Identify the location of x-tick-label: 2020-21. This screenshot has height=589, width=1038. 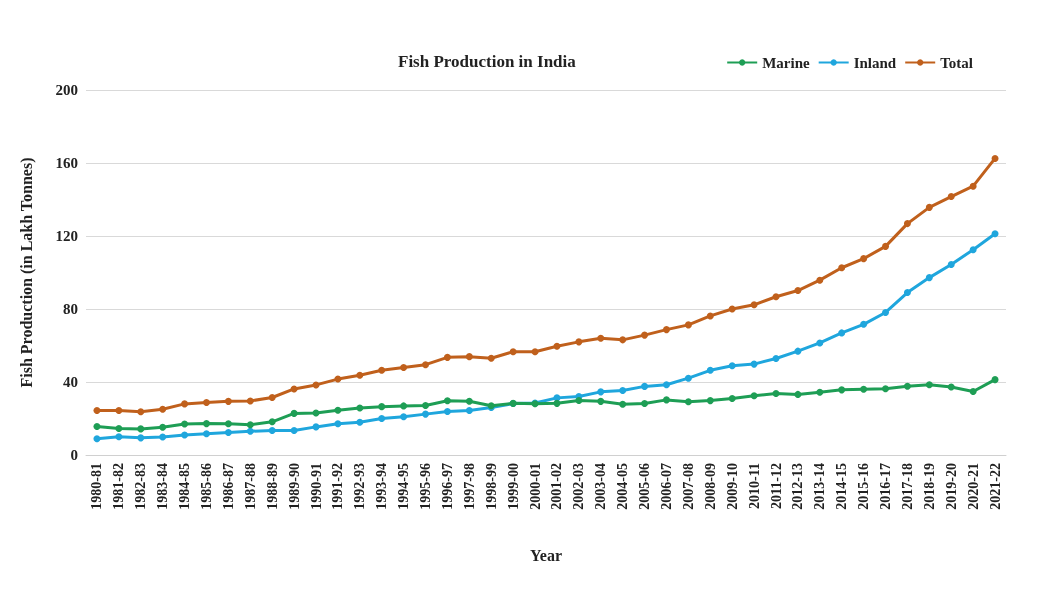
(973, 486).